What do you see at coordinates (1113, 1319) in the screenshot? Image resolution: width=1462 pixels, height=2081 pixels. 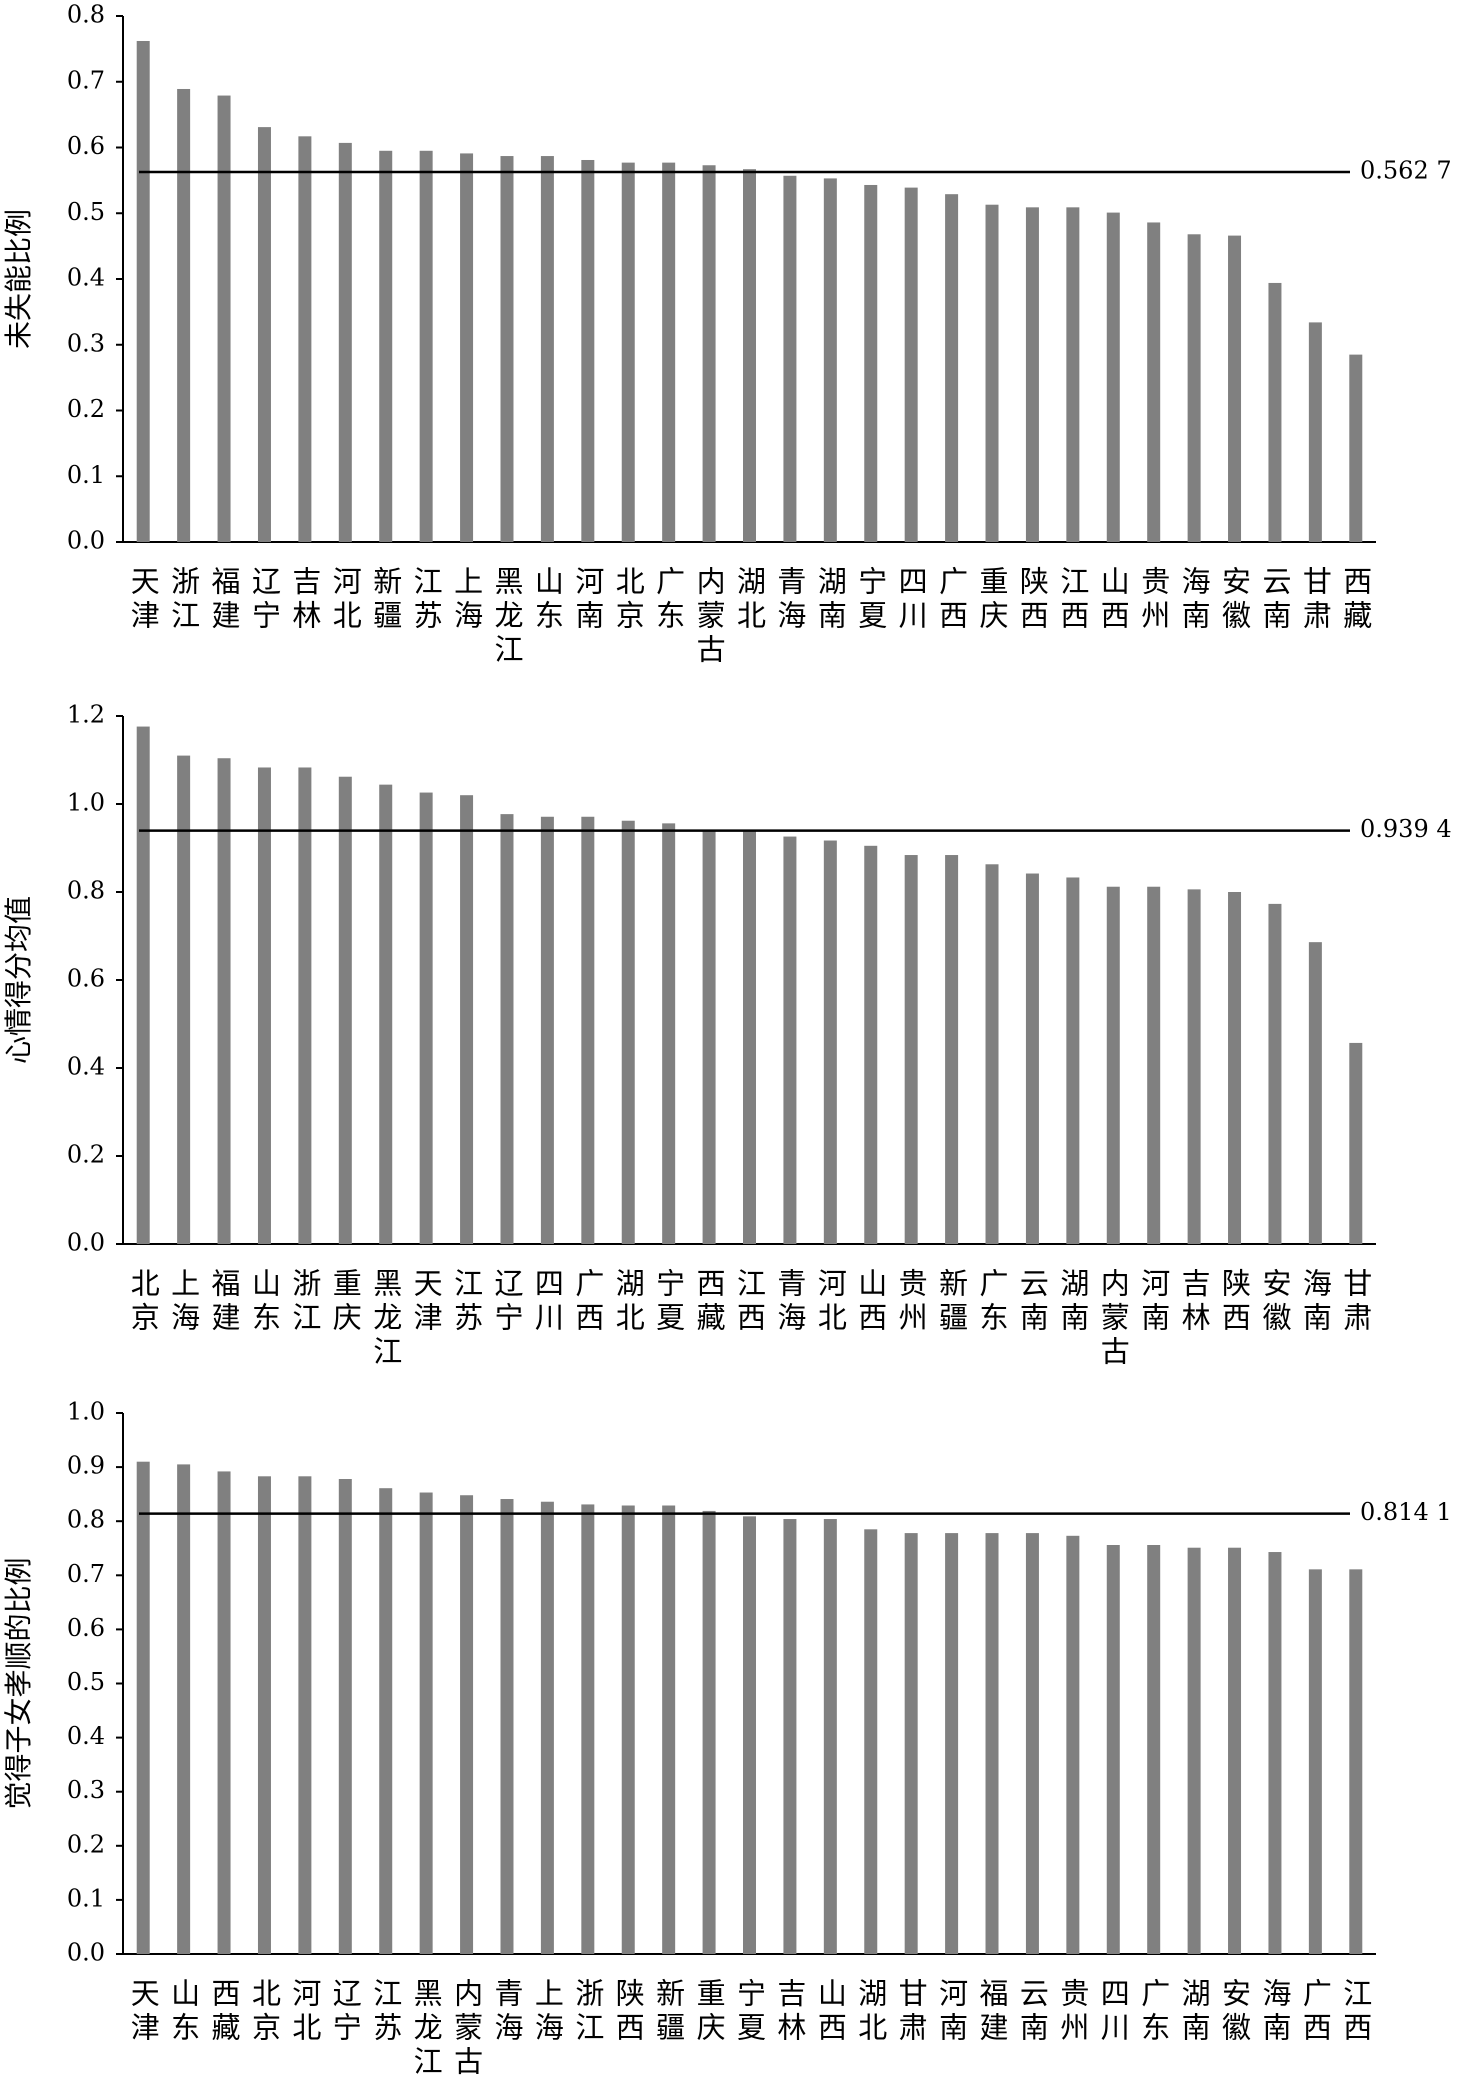 I see `x-tick-label: 内蒙古` at bounding box center [1113, 1319].